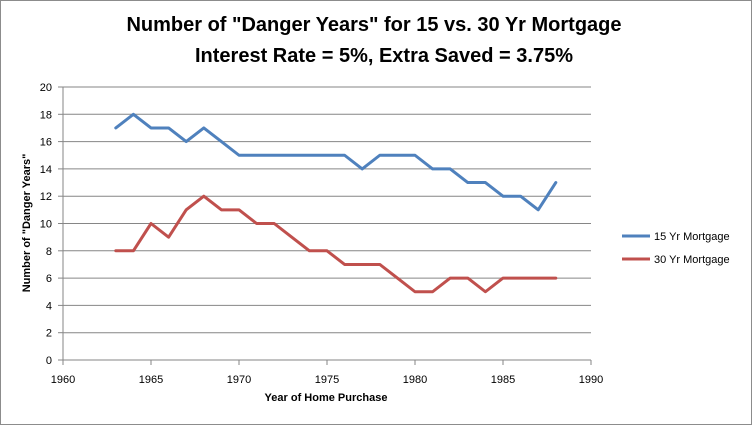  What do you see at coordinates (326, 398) in the screenshot?
I see `x-axis-label: Year of Home Purchase` at bounding box center [326, 398].